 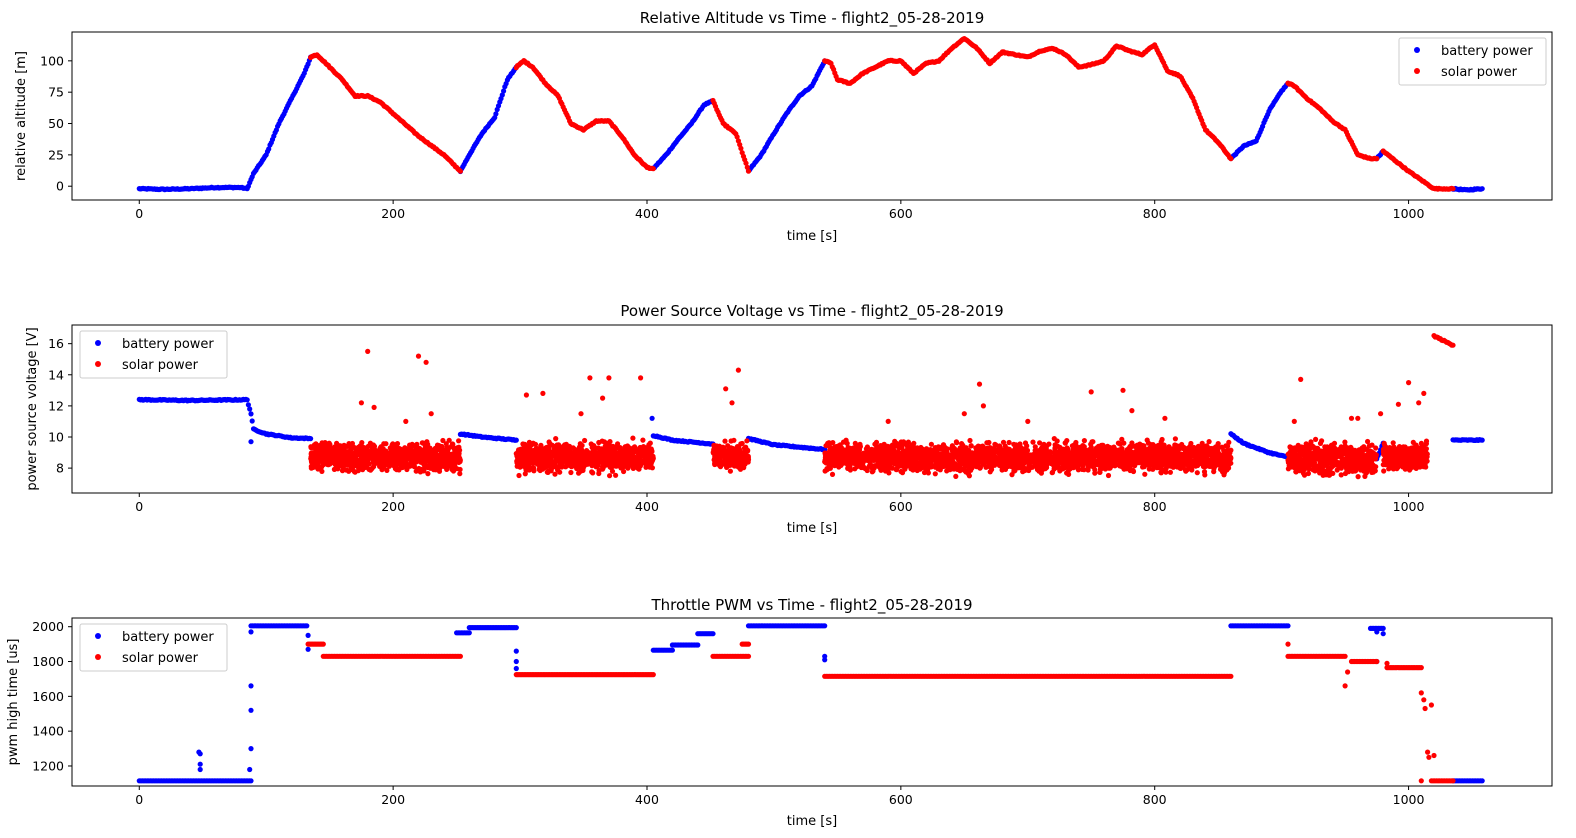 I want to click on legend-marker-battery, so click(x=1417, y=50).